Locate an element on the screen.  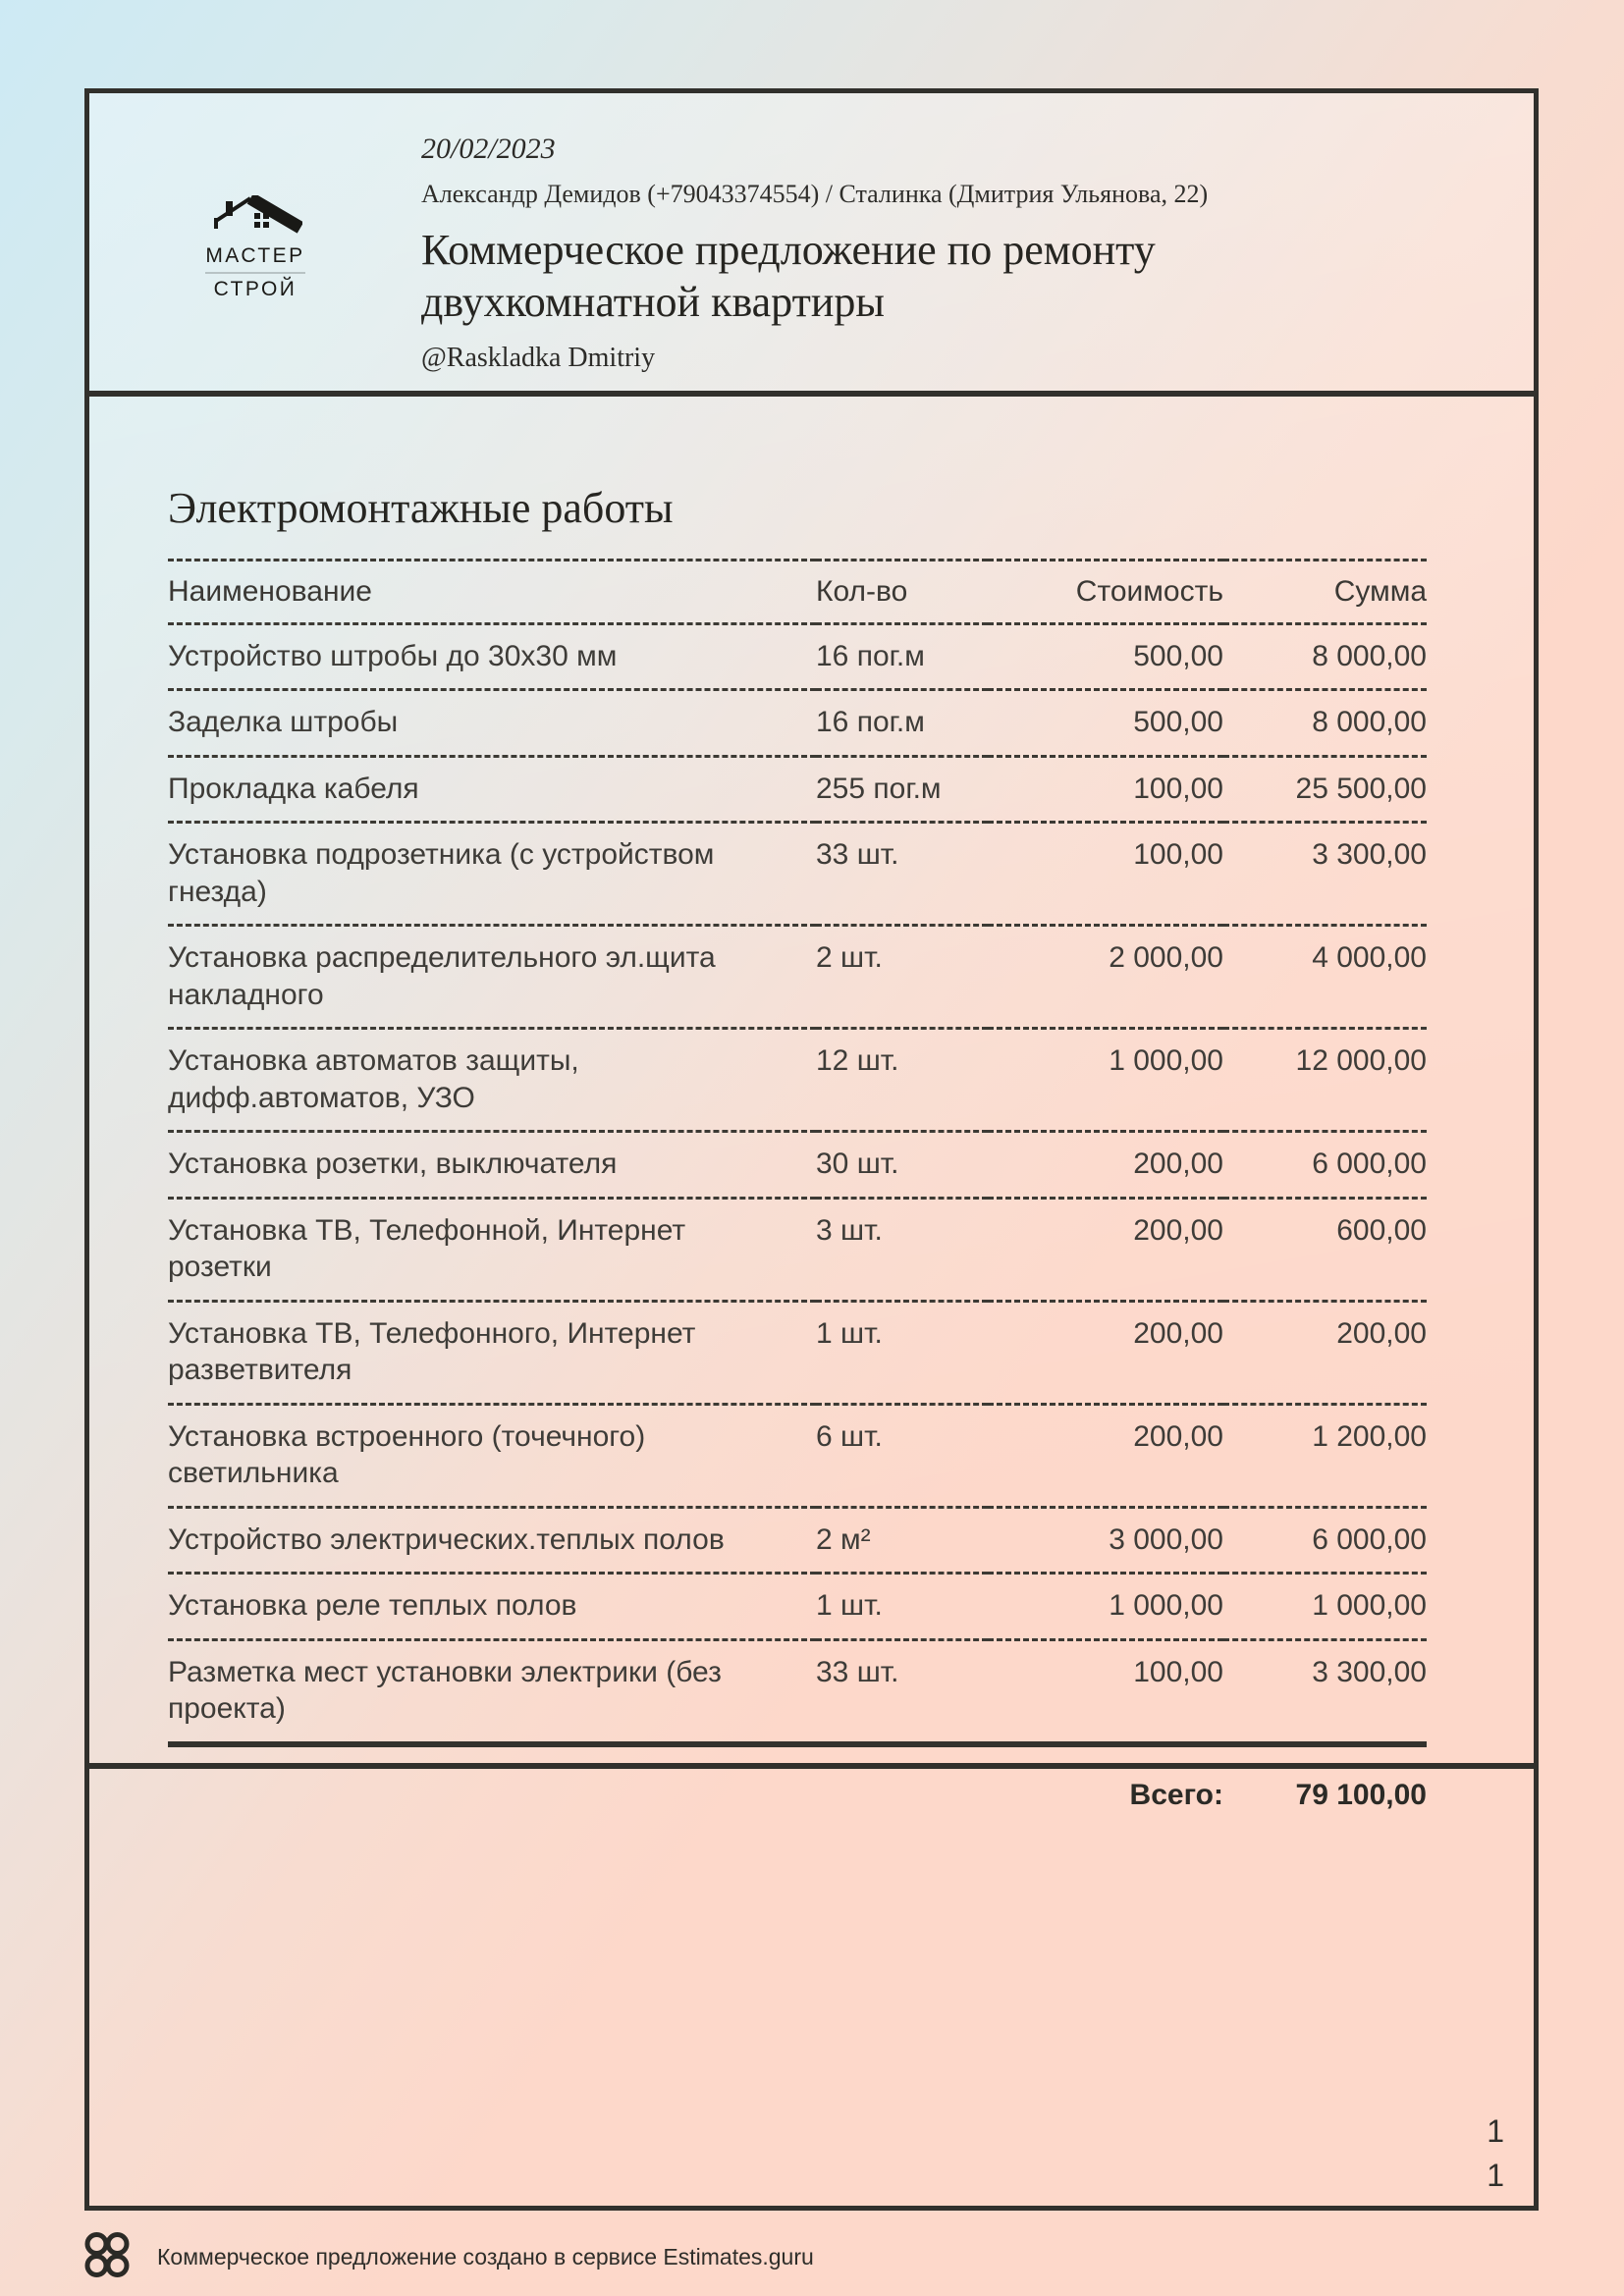
page-number-top: 1 is located at coordinates (1495, 2131).